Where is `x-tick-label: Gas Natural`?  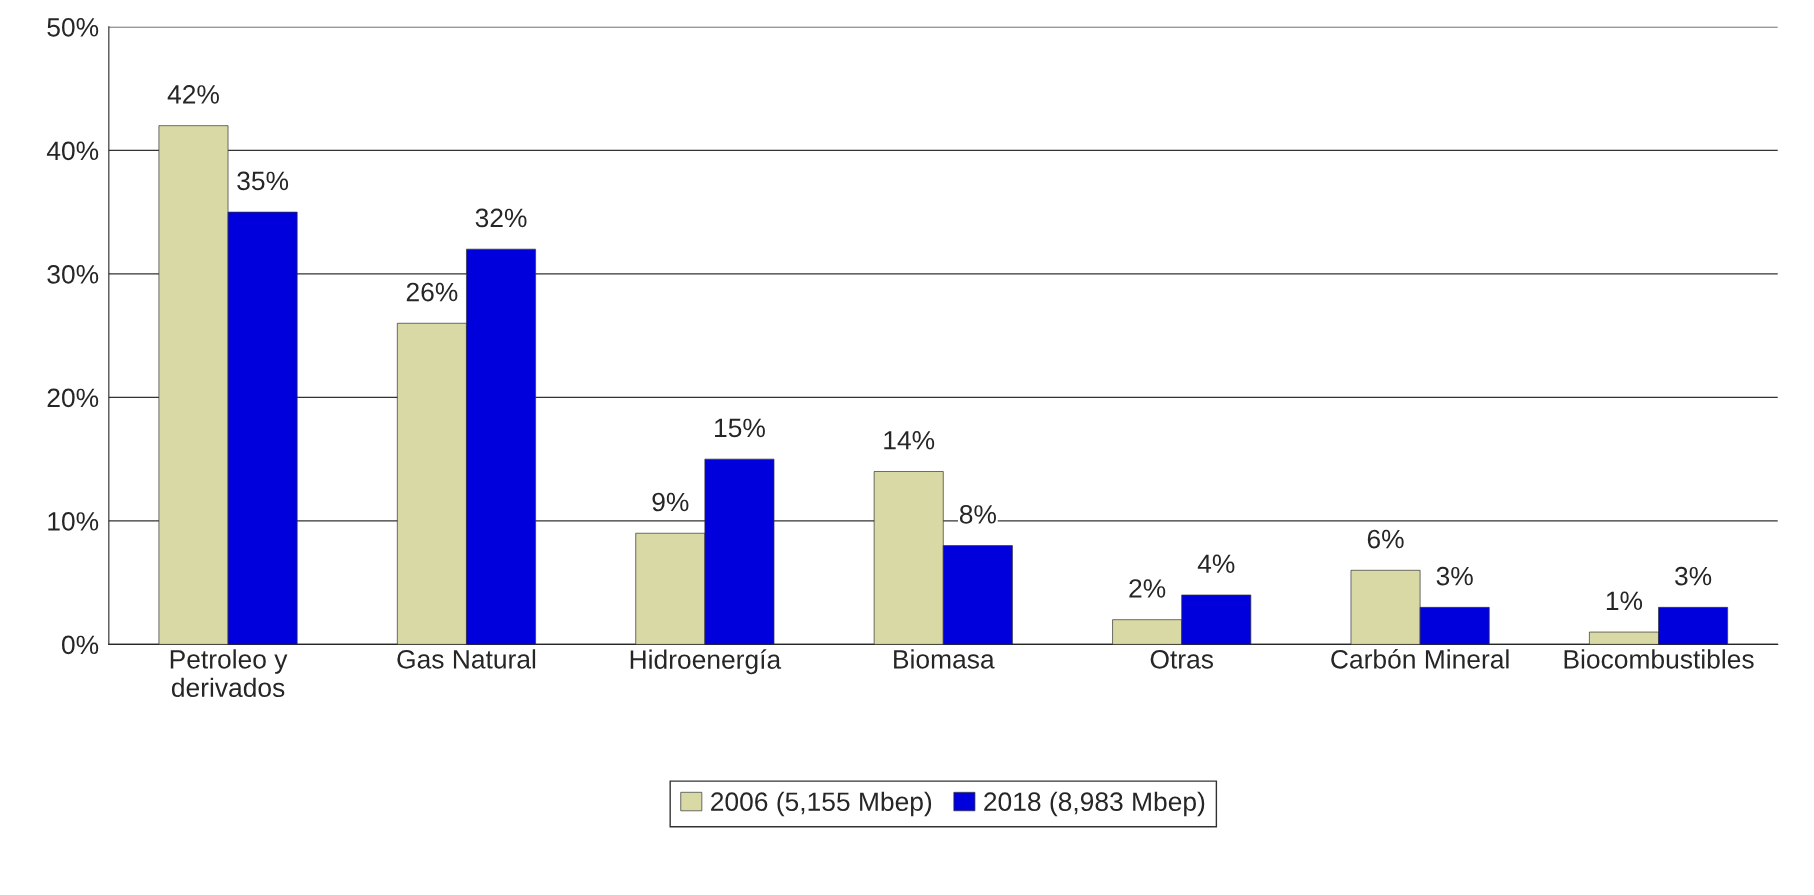 x-tick-label: Gas Natural is located at coordinates (466, 659).